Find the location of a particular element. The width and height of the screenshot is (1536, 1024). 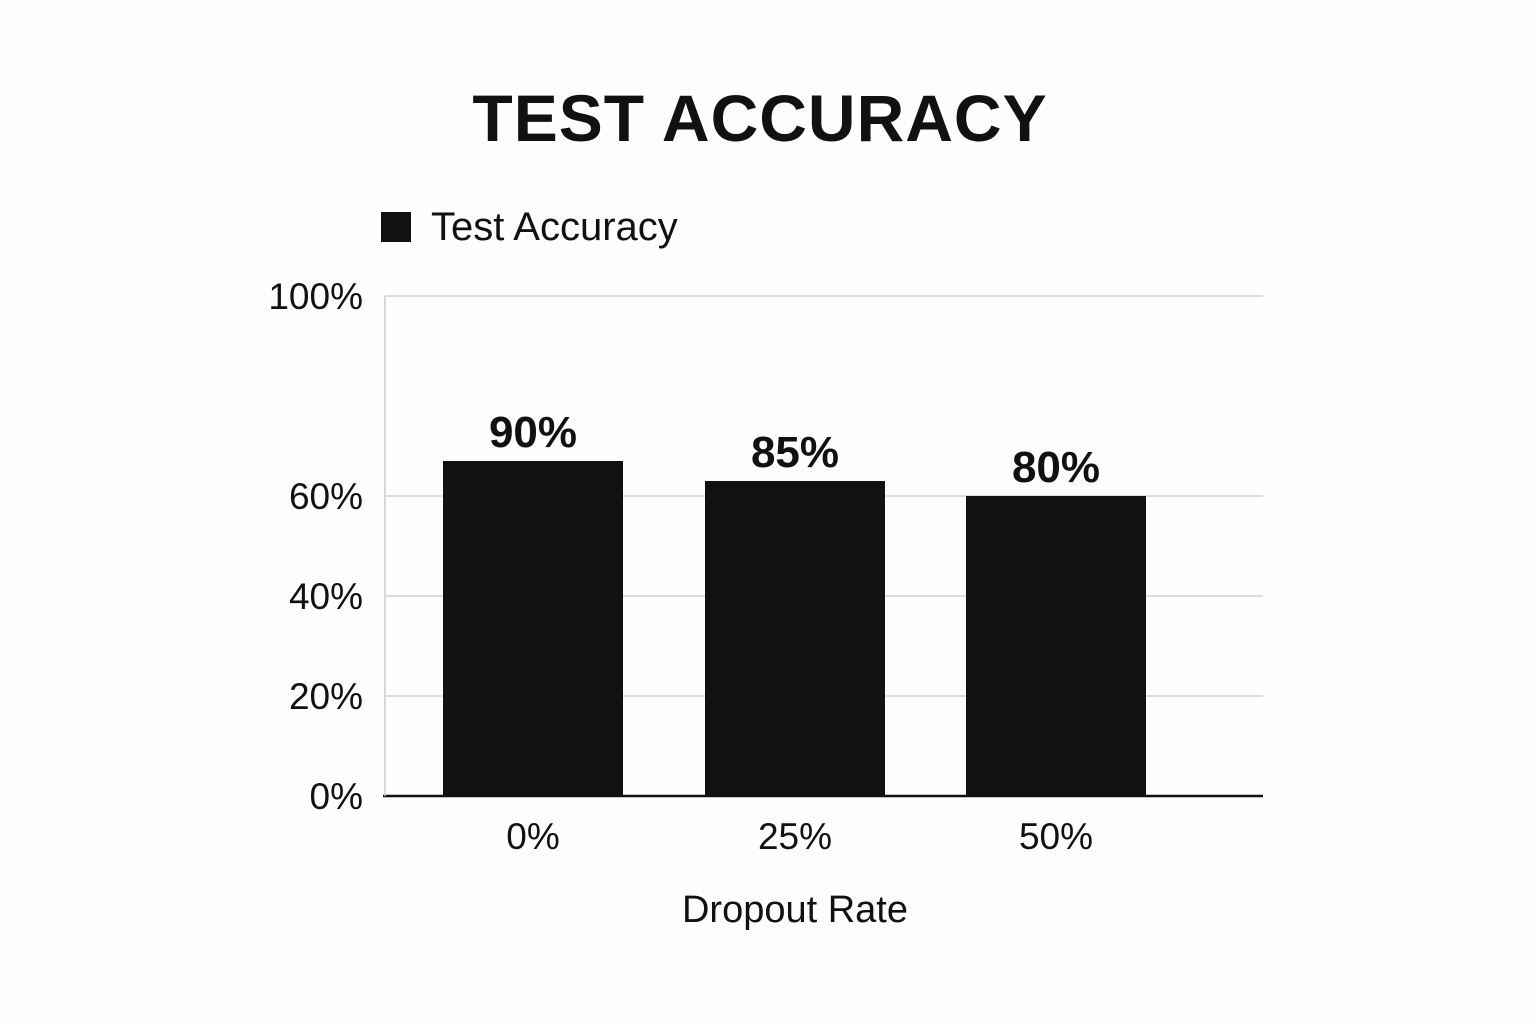

y-tick-label: 40% is located at coordinates (326, 596).